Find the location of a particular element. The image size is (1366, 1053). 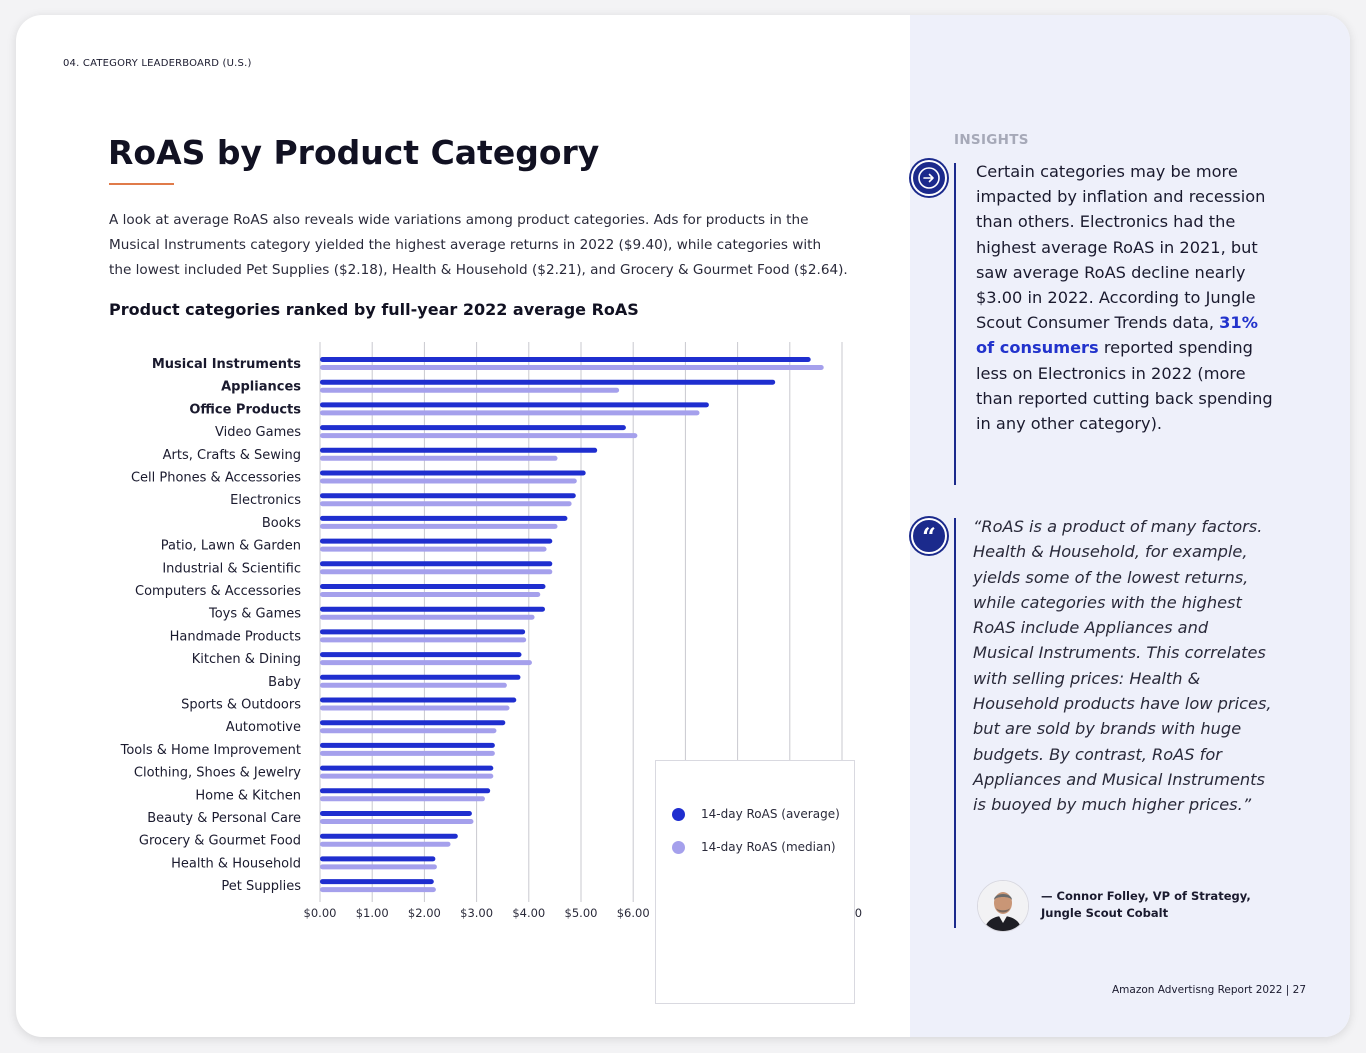

category-label: Handmade Products is located at coordinates (236, 636).